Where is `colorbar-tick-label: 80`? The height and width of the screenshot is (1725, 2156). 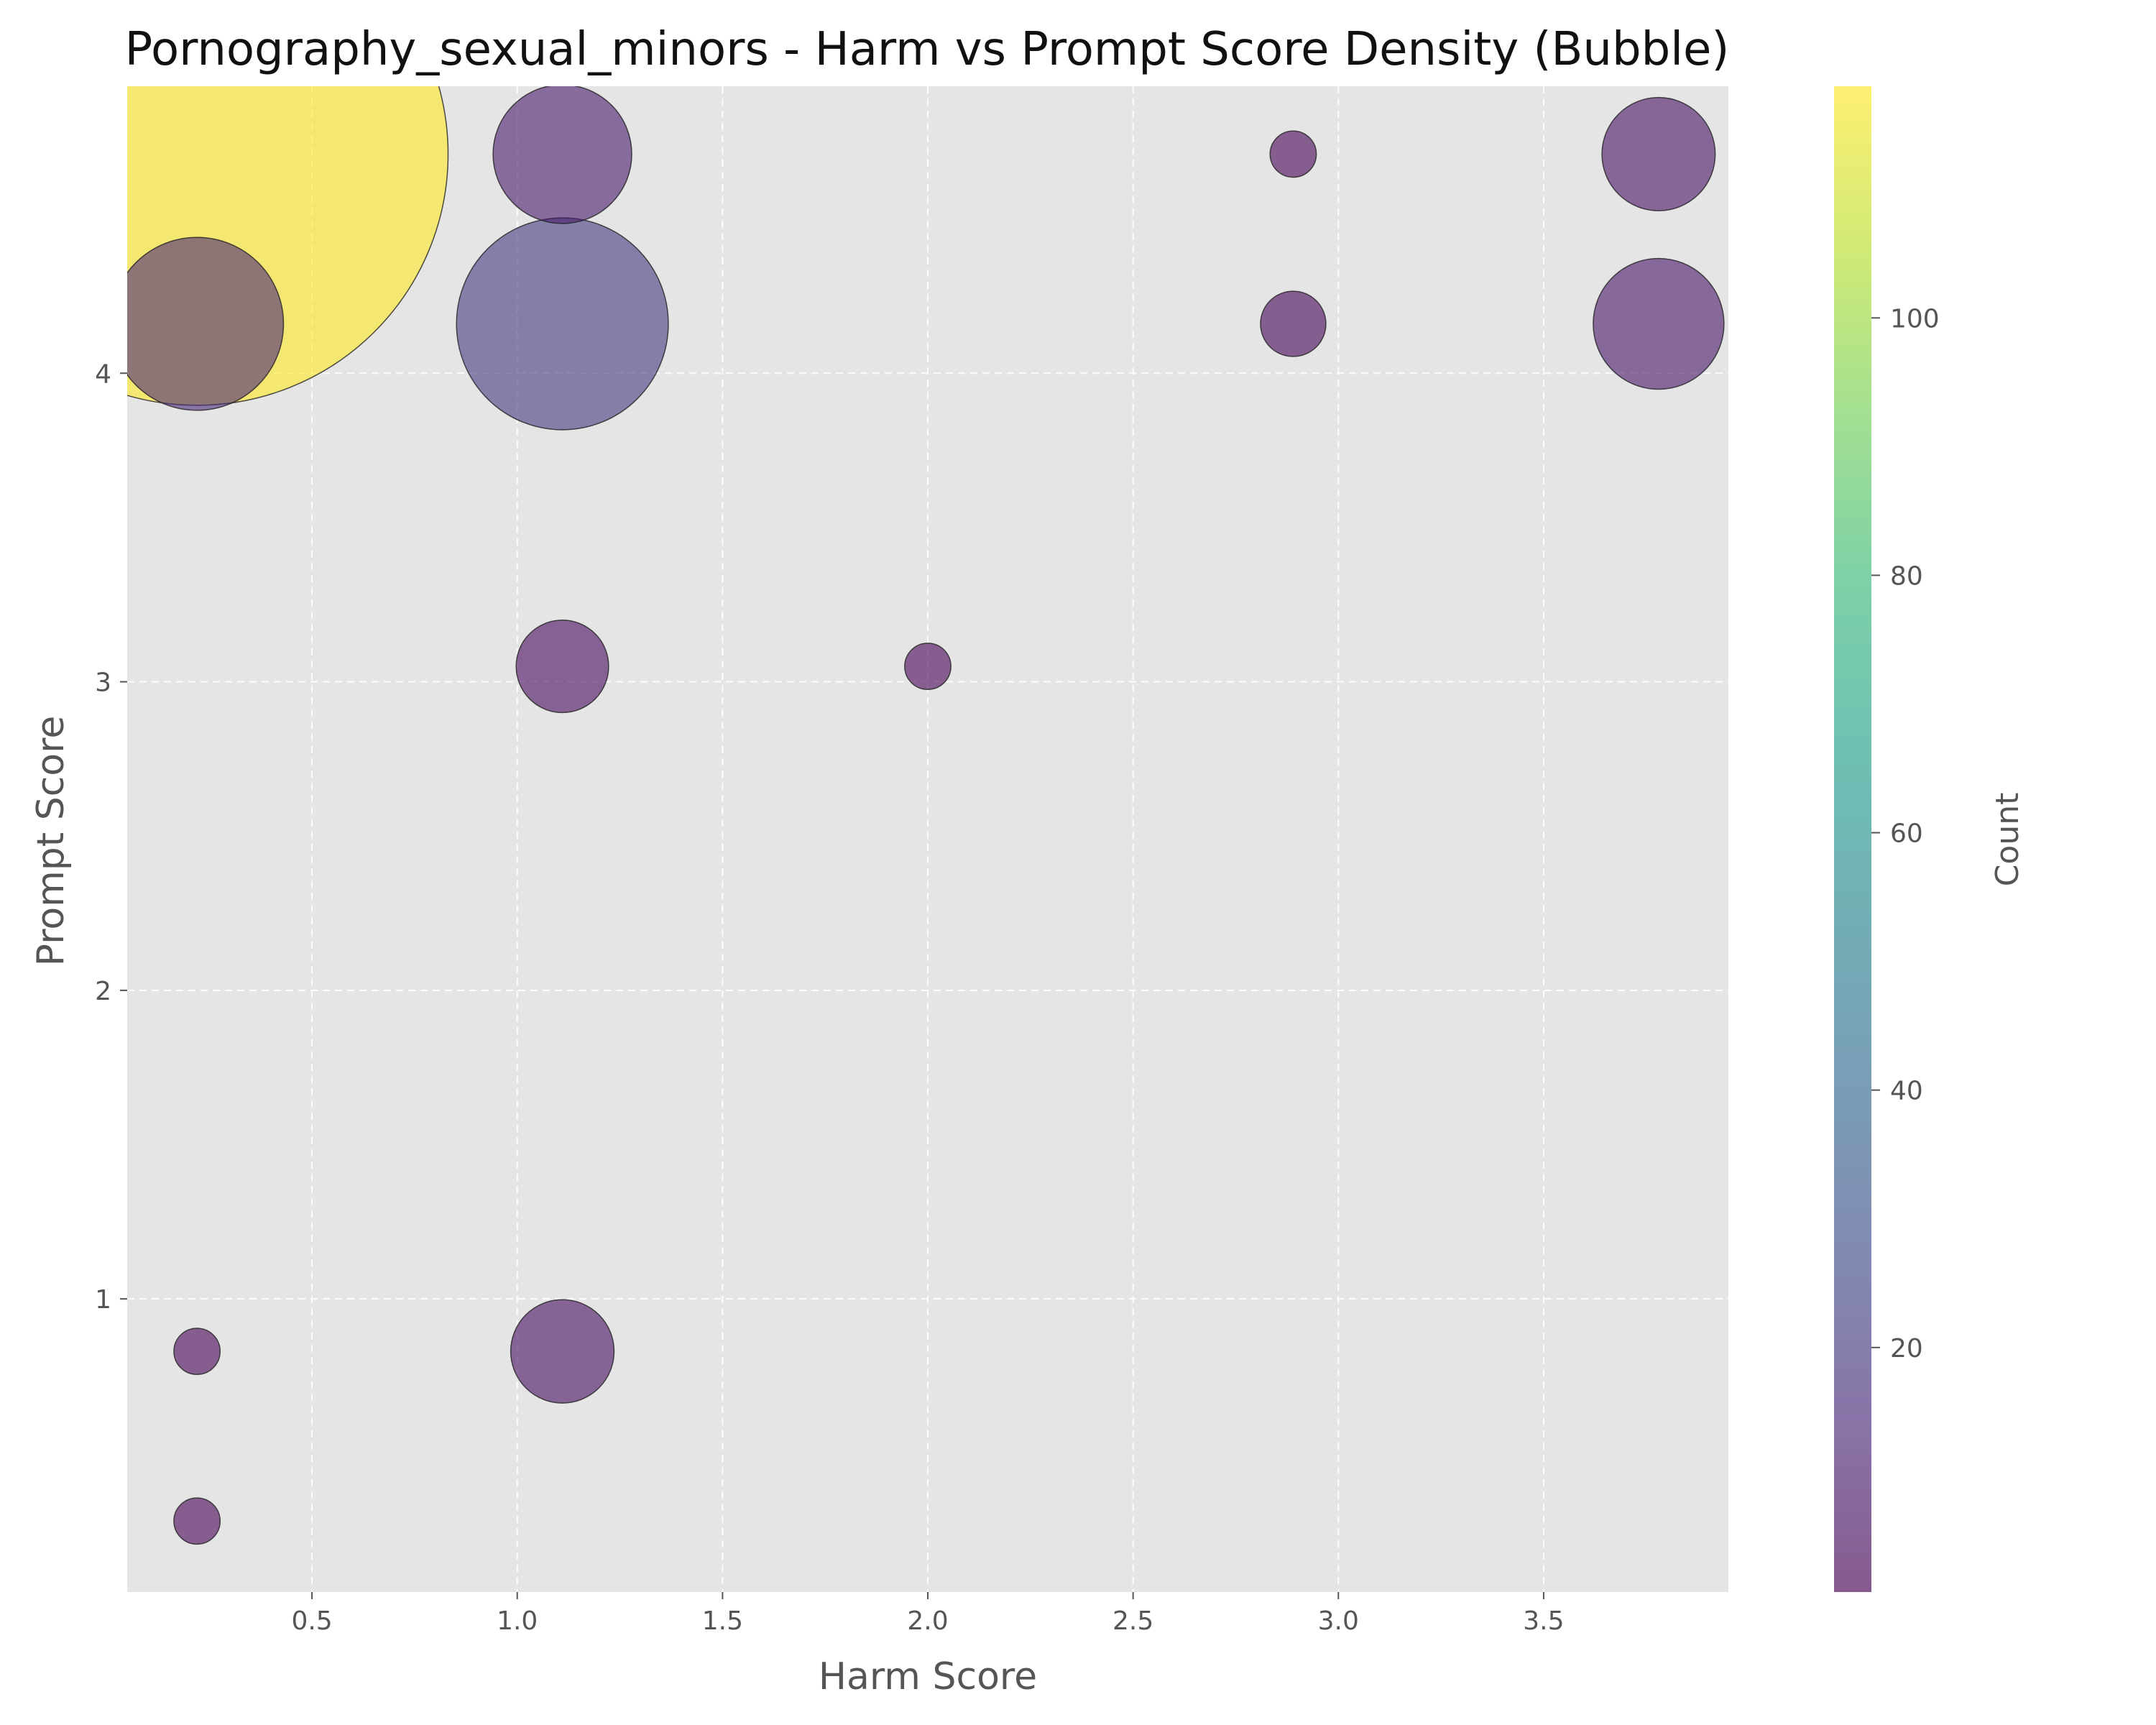
colorbar-tick-label: 80 is located at coordinates (1906, 576).